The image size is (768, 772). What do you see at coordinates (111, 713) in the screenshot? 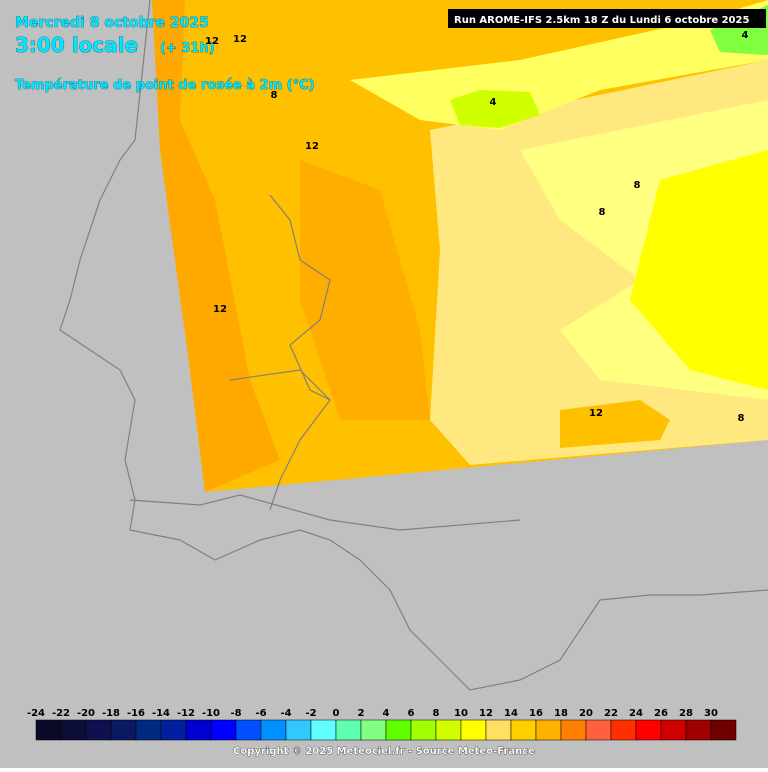
I see `legend-label: -18` at bounding box center [111, 713].